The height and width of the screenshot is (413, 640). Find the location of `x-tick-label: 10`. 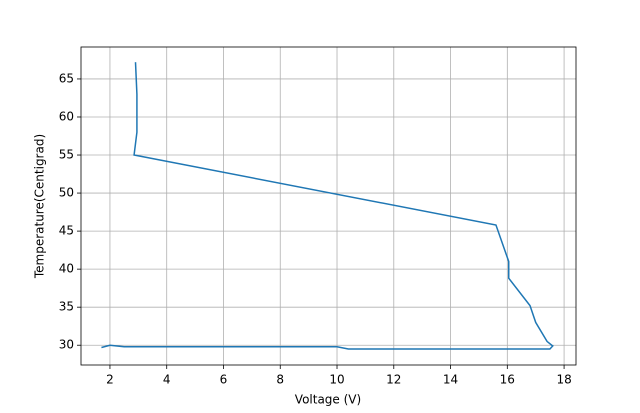

x-tick-label: 10 is located at coordinates (336, 380).